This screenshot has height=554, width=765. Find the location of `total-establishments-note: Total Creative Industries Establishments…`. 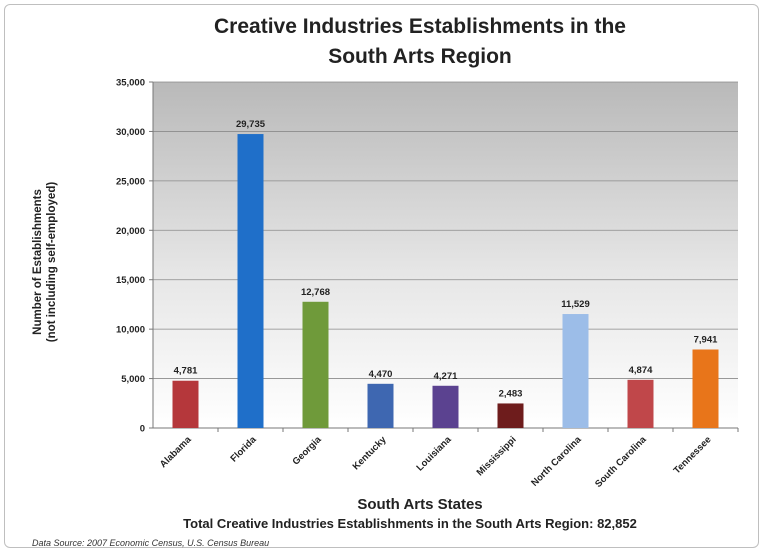

total-establishments-note: Total Creative Industries Establishments… is located at coordinates (410, 523).